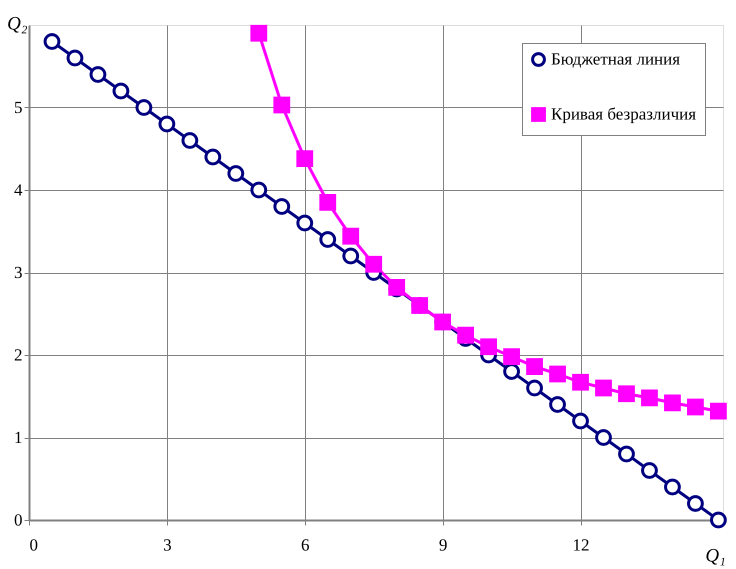 Image resolution: width=736 pixels, height=569 pixels. I want to click on y-tick-label: 1, so click(18, 437).